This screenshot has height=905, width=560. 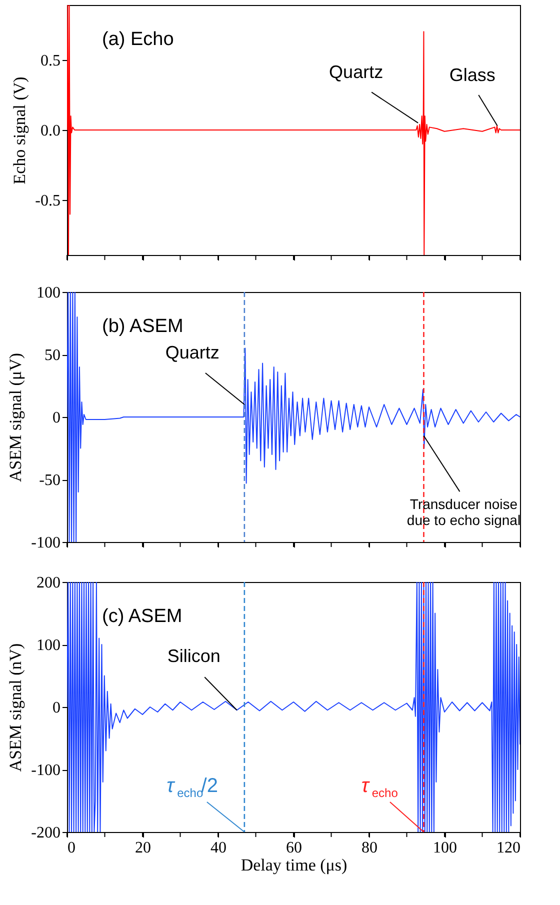 What do you see at coordinates (49, 480) in the screenshot?
I see `y-tick-label: -50` at bounding box center [49, 480].